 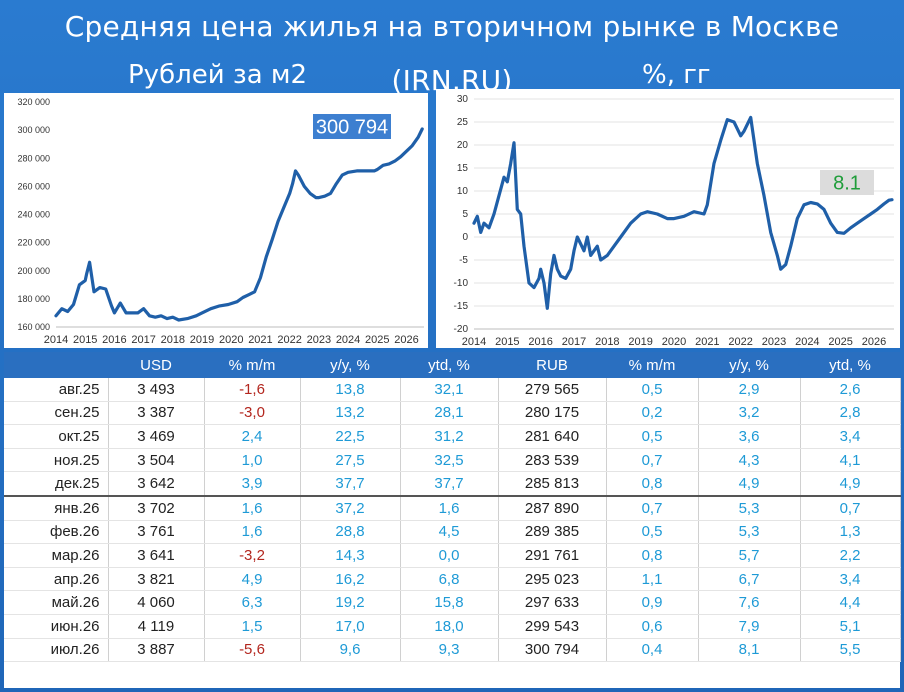 I want to click on value-cell: 4,1, so click(x=850, y=460).